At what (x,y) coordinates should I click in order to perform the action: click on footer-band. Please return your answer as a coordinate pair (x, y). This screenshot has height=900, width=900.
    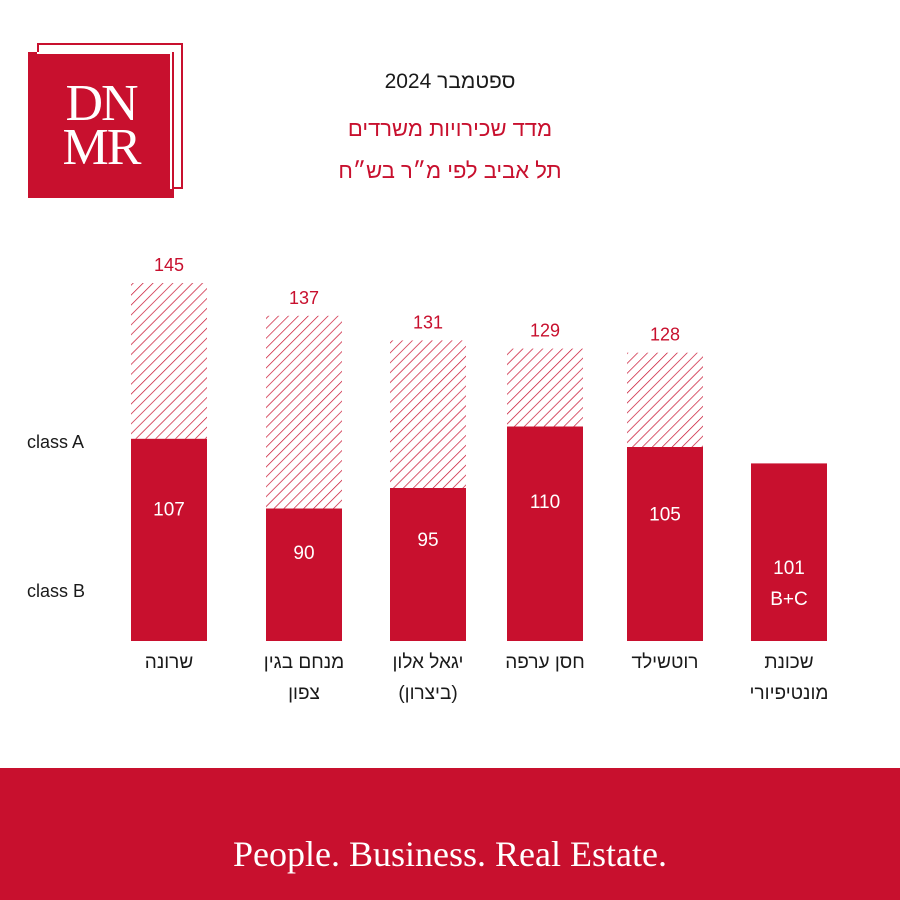
    Looking at the image, I should click on (450, 834).